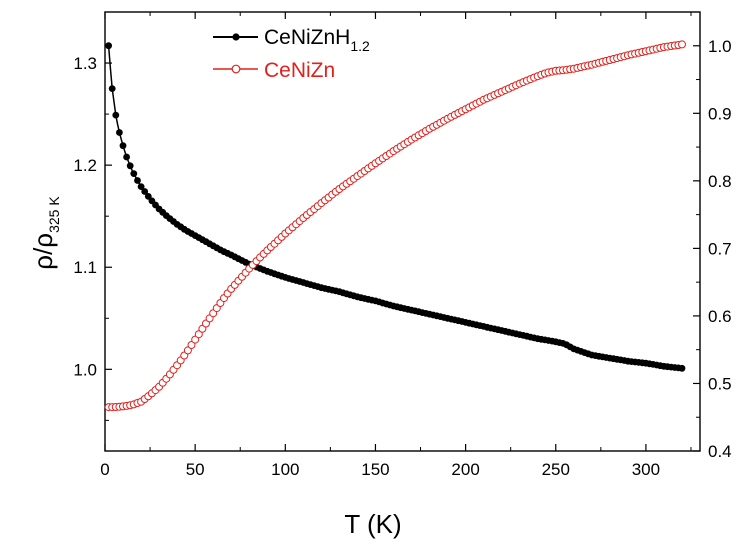 This screenshot has width=748, height=545. Describe the element at coordinates (720, 451) in the screenshot. I see `y-right-tick-label: 0.4` at that location.